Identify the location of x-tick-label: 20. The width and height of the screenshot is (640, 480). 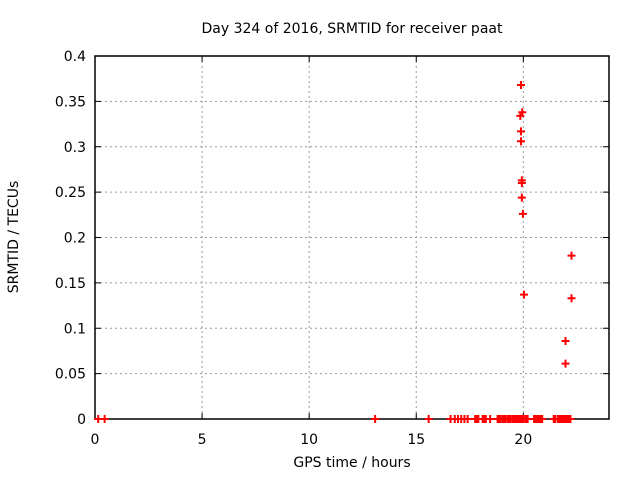
(523, 440).